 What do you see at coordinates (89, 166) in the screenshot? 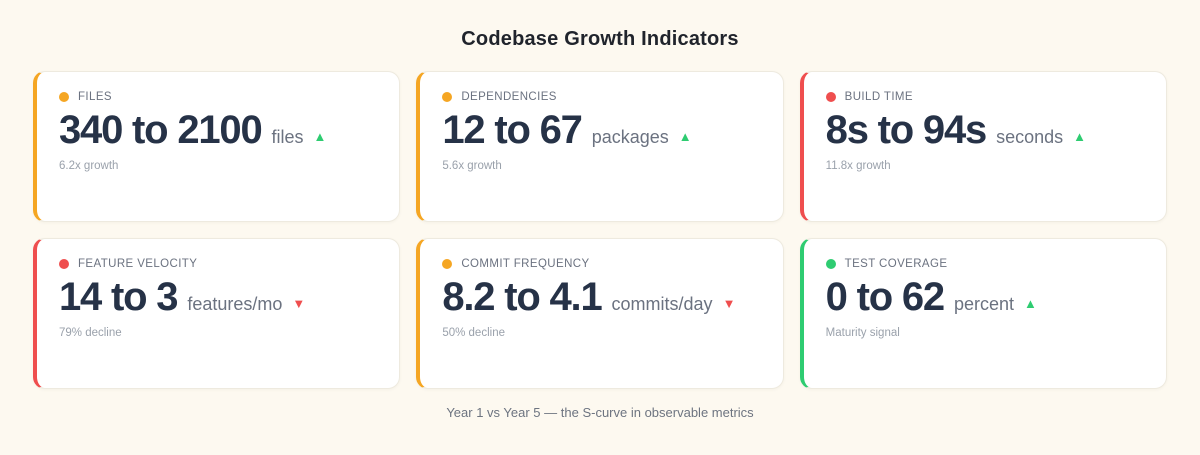
I see `metric-note: 6.2x growth` at bounding box center [89, 166].